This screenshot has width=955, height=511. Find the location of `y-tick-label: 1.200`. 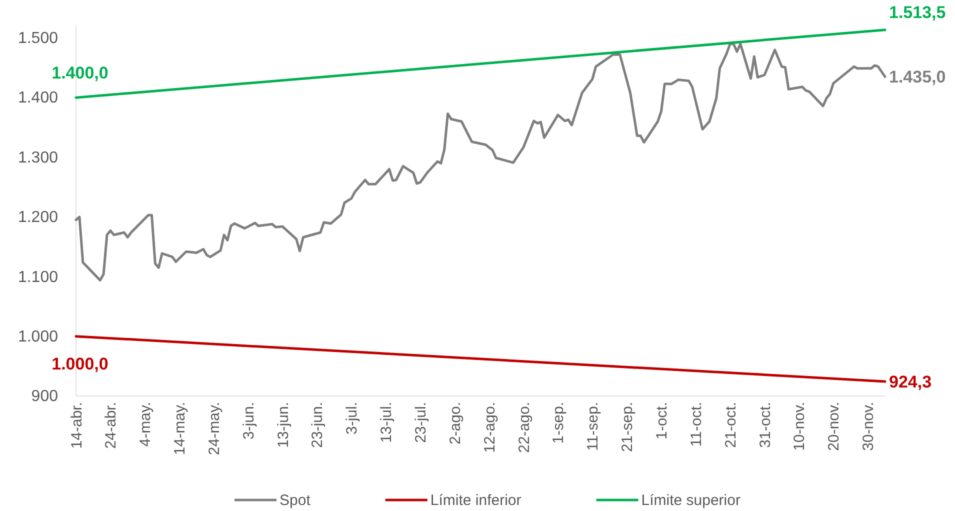

y-tick-label: 1.200 is located at coordinates (38, 217).